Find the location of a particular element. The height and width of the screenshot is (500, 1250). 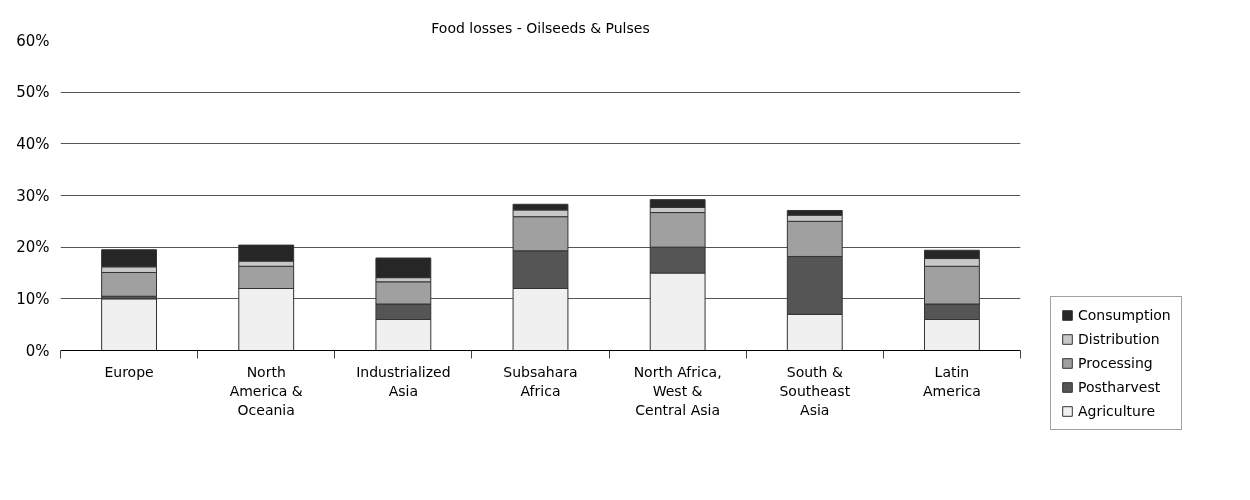

y-tick-label: 20% is located at coordinates (33, 247).